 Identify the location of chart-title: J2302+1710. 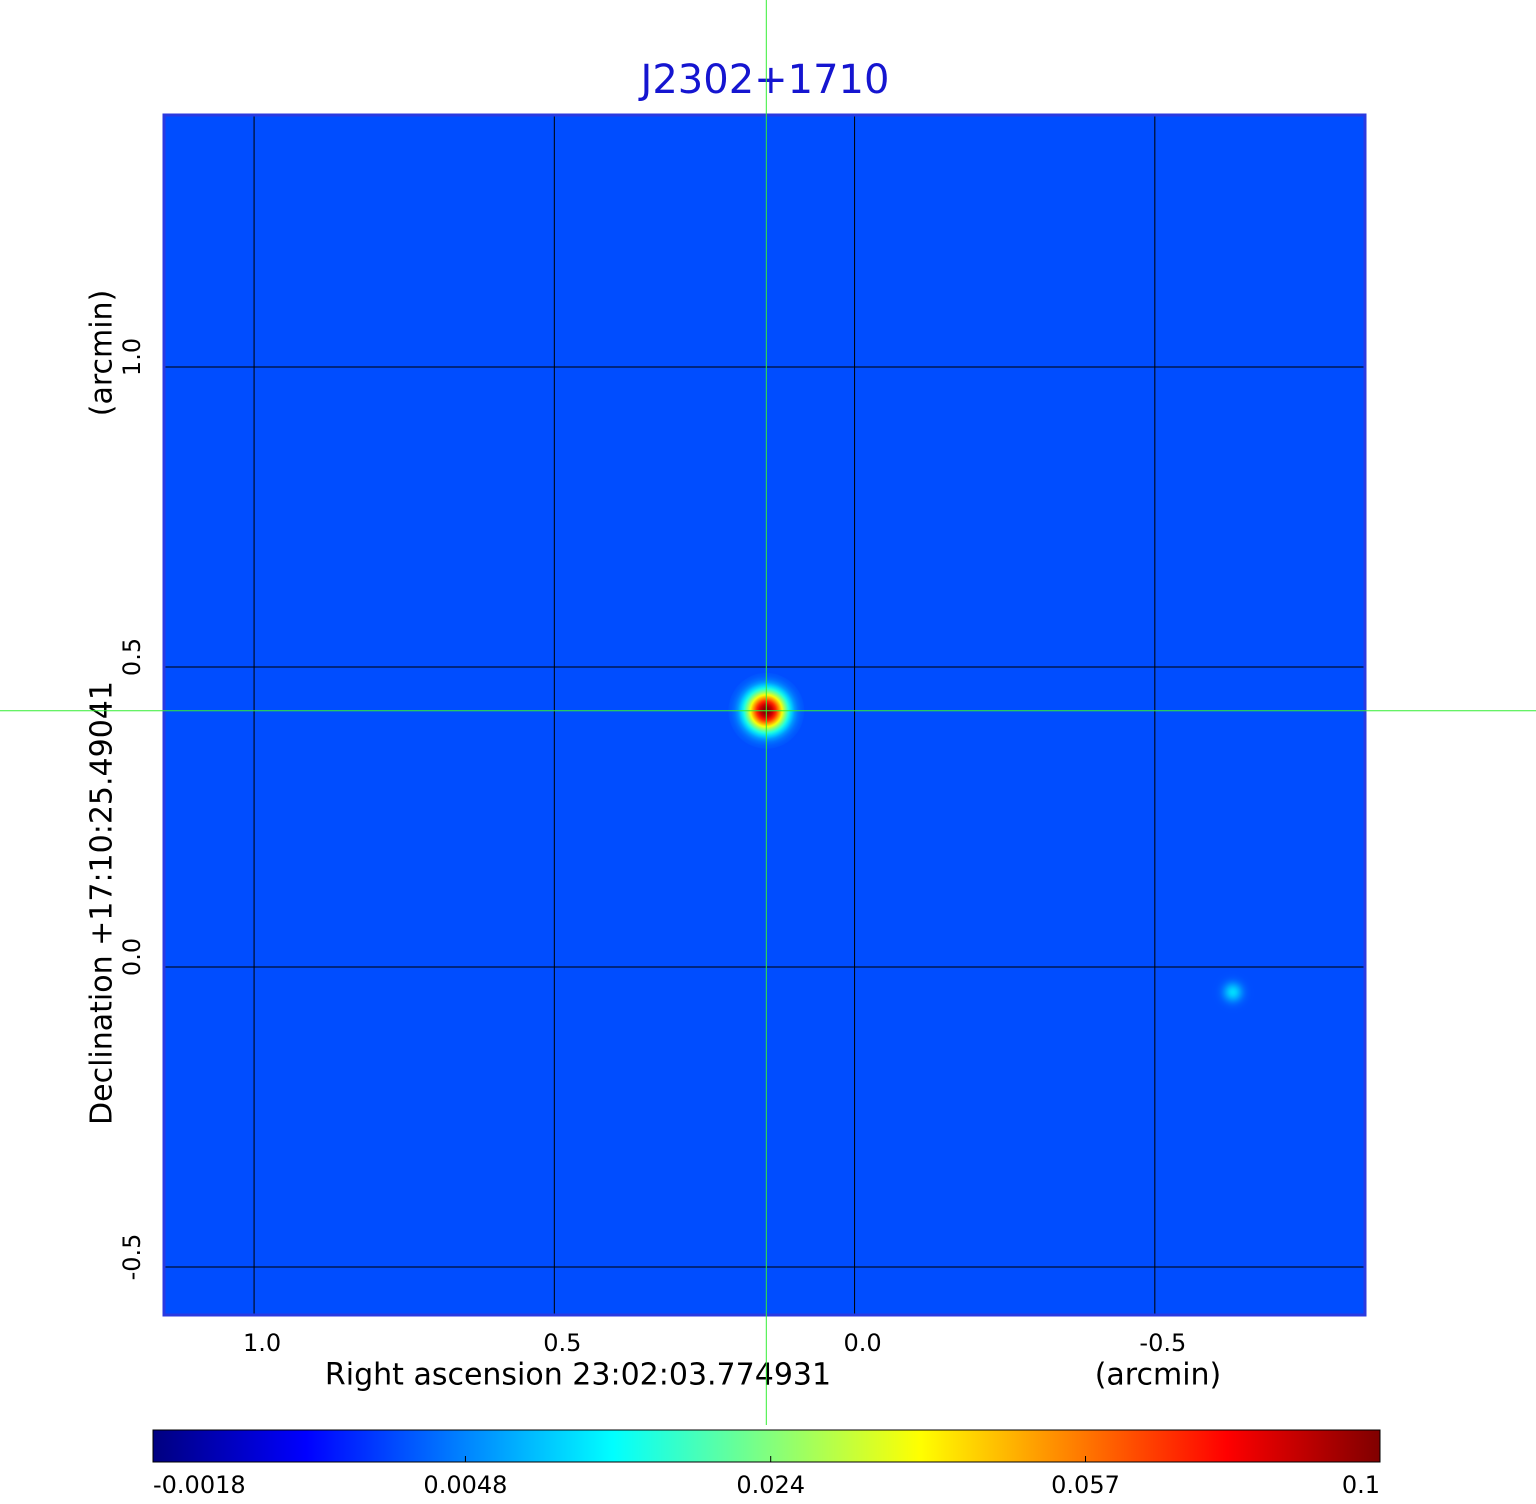
(764, 80).